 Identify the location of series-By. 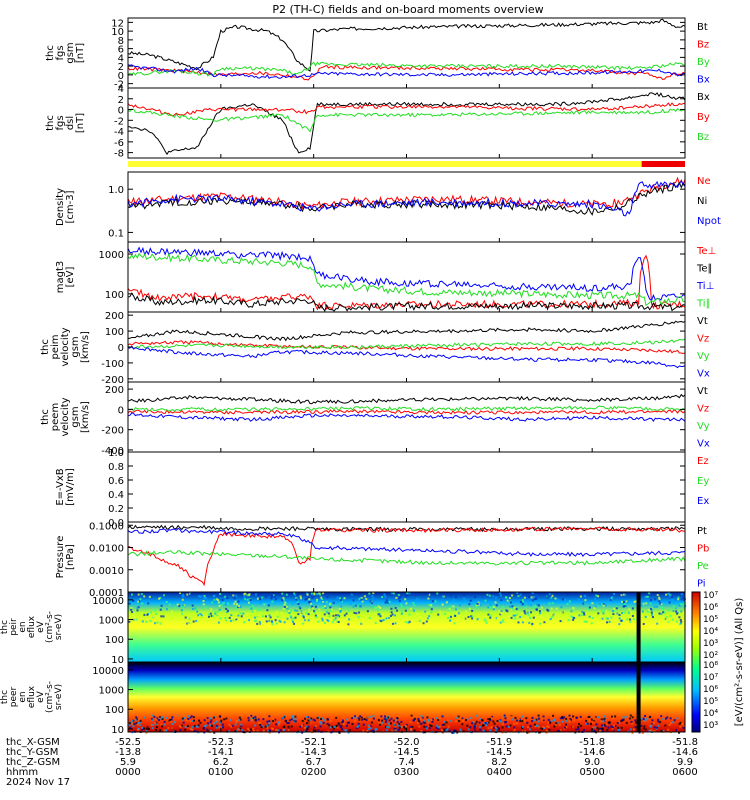
(406, 69).